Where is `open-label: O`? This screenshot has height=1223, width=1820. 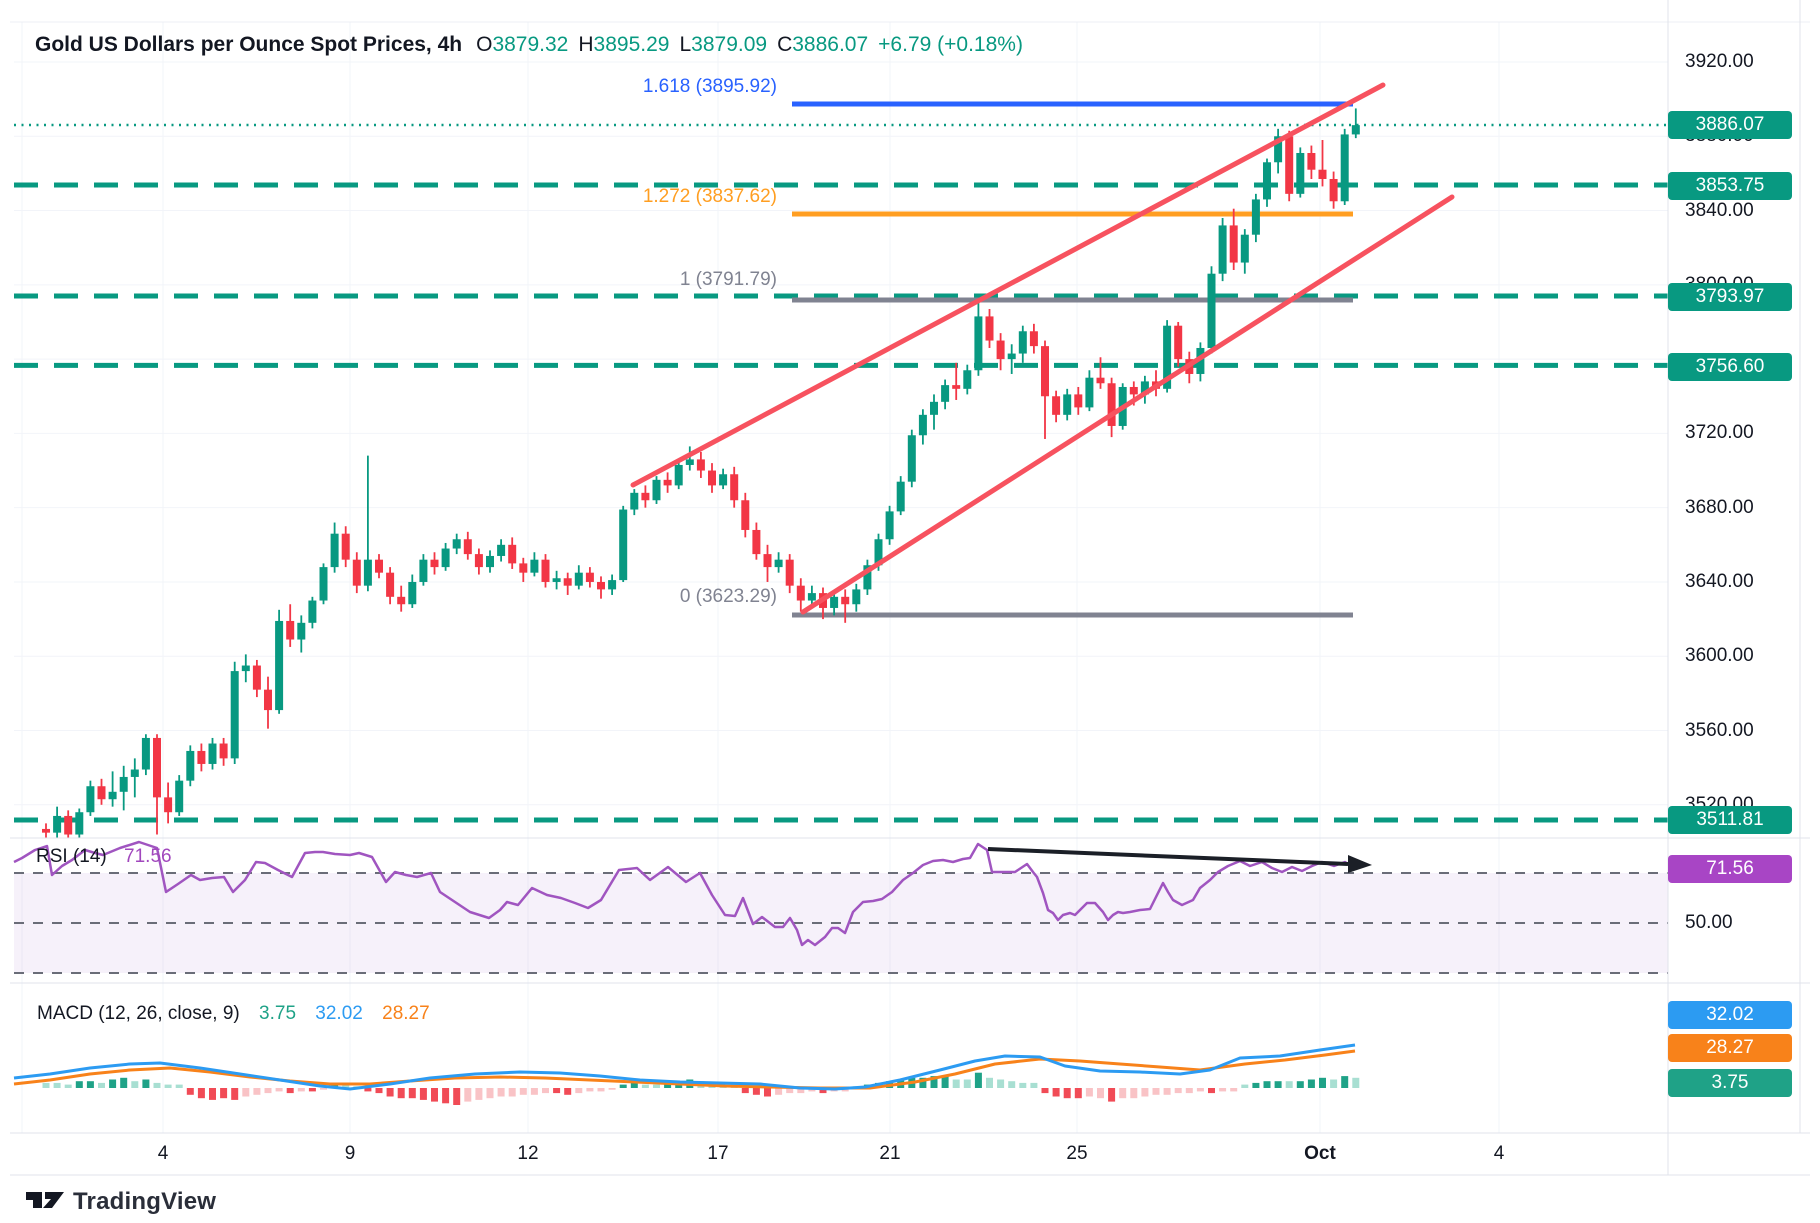 open-label: O is located at coordinates (484, 44).